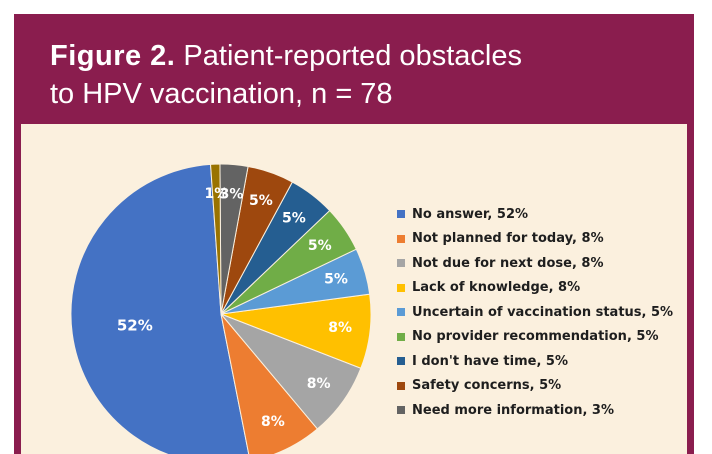 This screenshot has width=712, height=454. I want to click on pie-slice-label-2: 8%, so click(319, 384).